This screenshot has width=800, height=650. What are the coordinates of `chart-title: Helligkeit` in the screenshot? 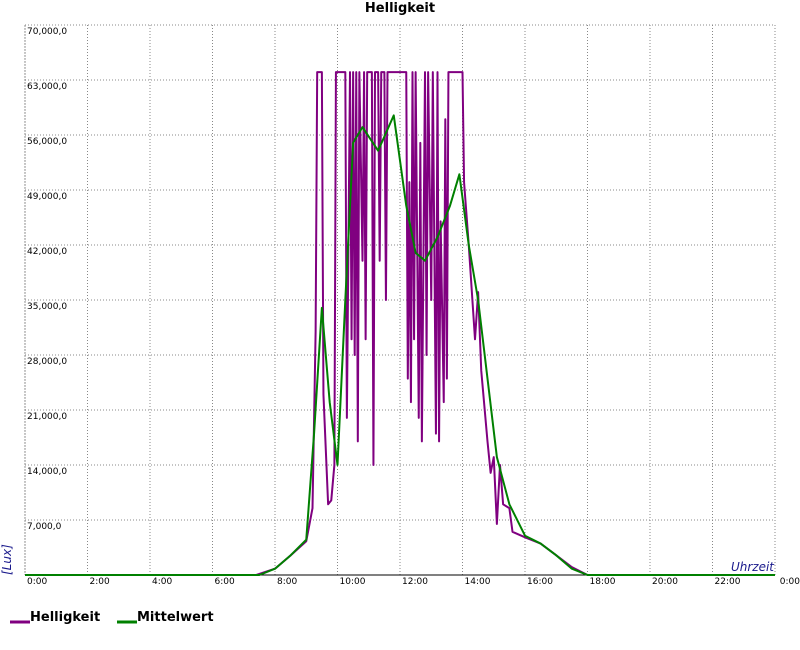 It's located at (400, 8).